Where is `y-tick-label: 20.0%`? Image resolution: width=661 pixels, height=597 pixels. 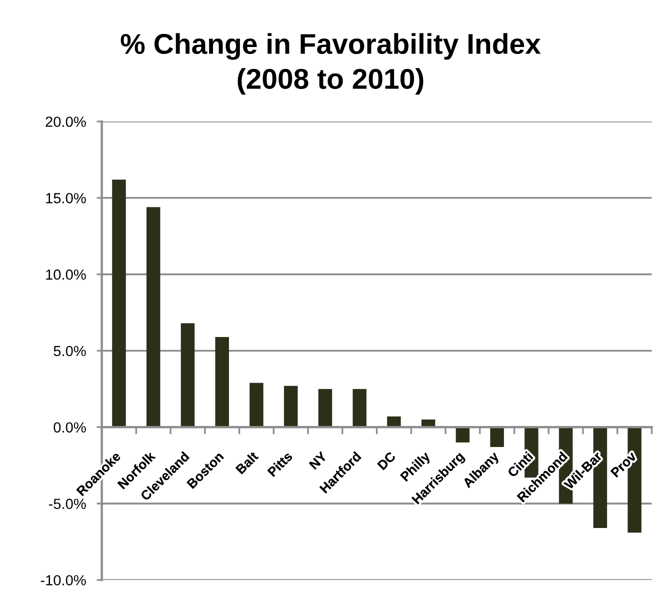 y-tick-label: 20.0% is located at coordinates (66, 121).